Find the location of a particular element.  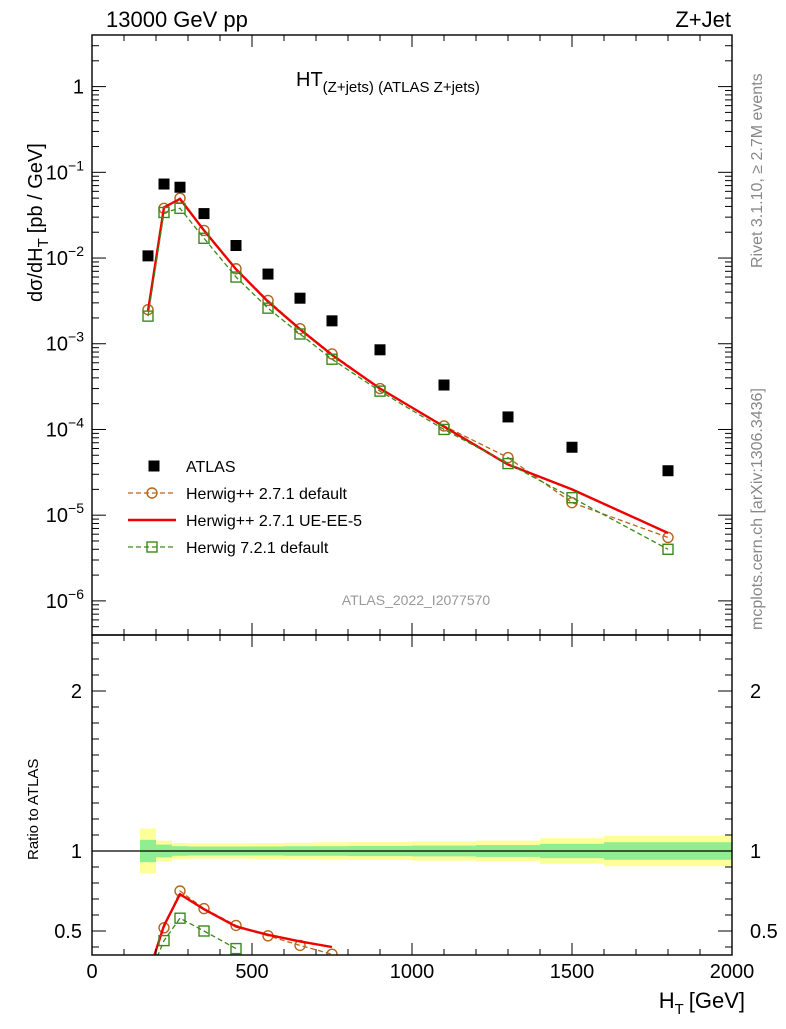

y-axis-label-sub: T is located at coordinates (43, 242).